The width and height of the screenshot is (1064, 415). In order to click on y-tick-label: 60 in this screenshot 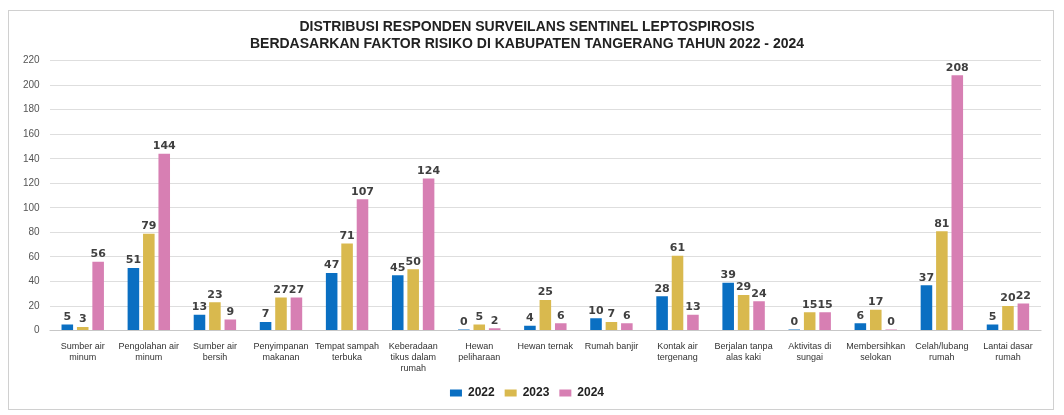, I will do `click(34, 256)`.